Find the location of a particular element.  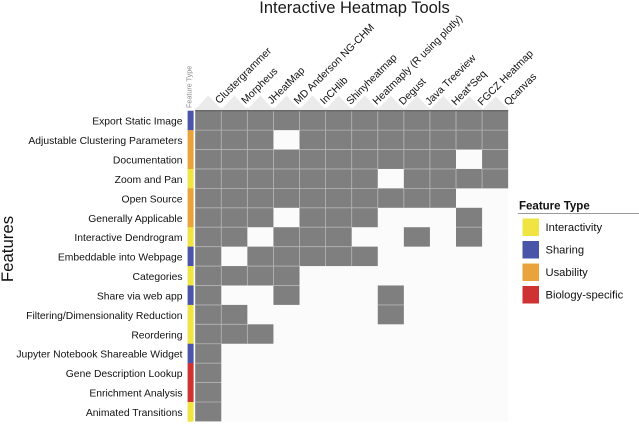

svg-text: Share via web app is located at coordinates (140, 296).